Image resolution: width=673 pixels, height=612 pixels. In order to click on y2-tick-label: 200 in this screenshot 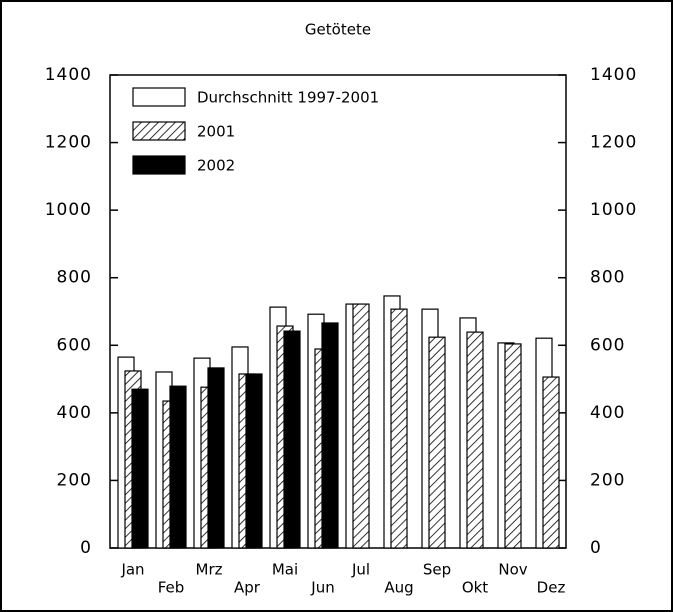, I will do `click(607, 480)`.